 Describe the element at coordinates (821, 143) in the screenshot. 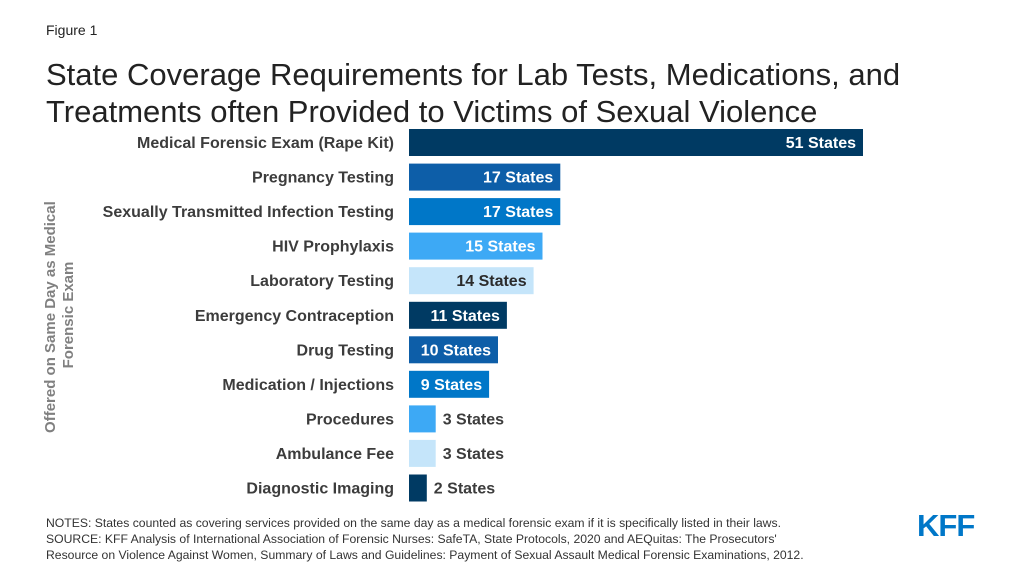

I see `data-label: 51 States` at that location.